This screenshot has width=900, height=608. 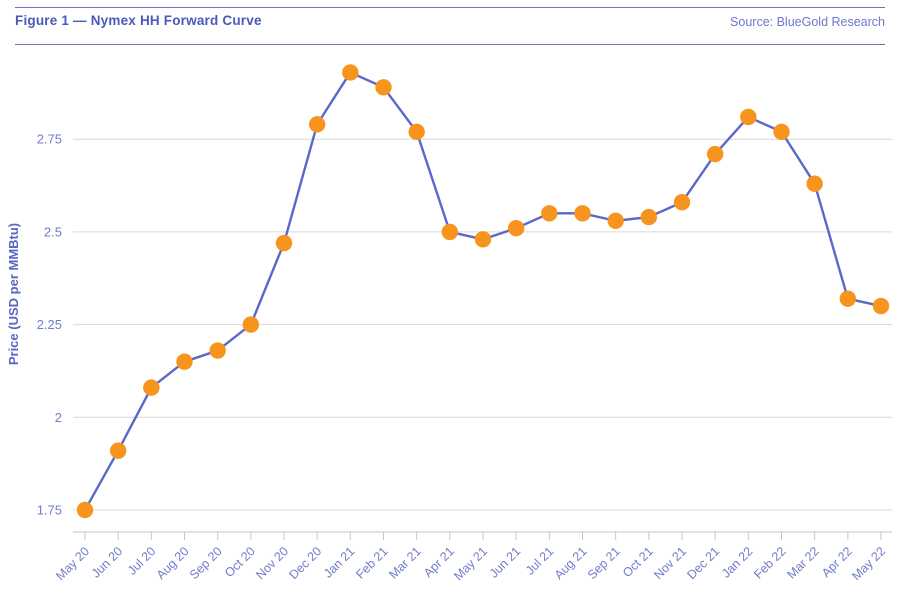 I want to click on x-tick-label: Jun 20, so click(x=107, y=562).